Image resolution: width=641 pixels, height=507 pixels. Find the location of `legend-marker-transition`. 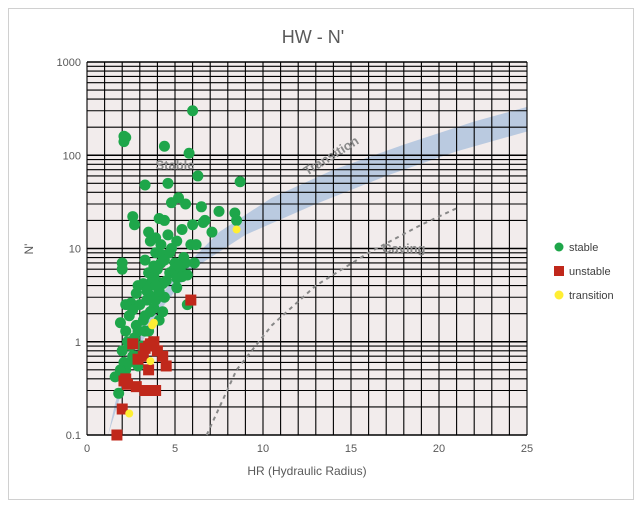

legend-marker-transition is located at coordinates (559, 295).